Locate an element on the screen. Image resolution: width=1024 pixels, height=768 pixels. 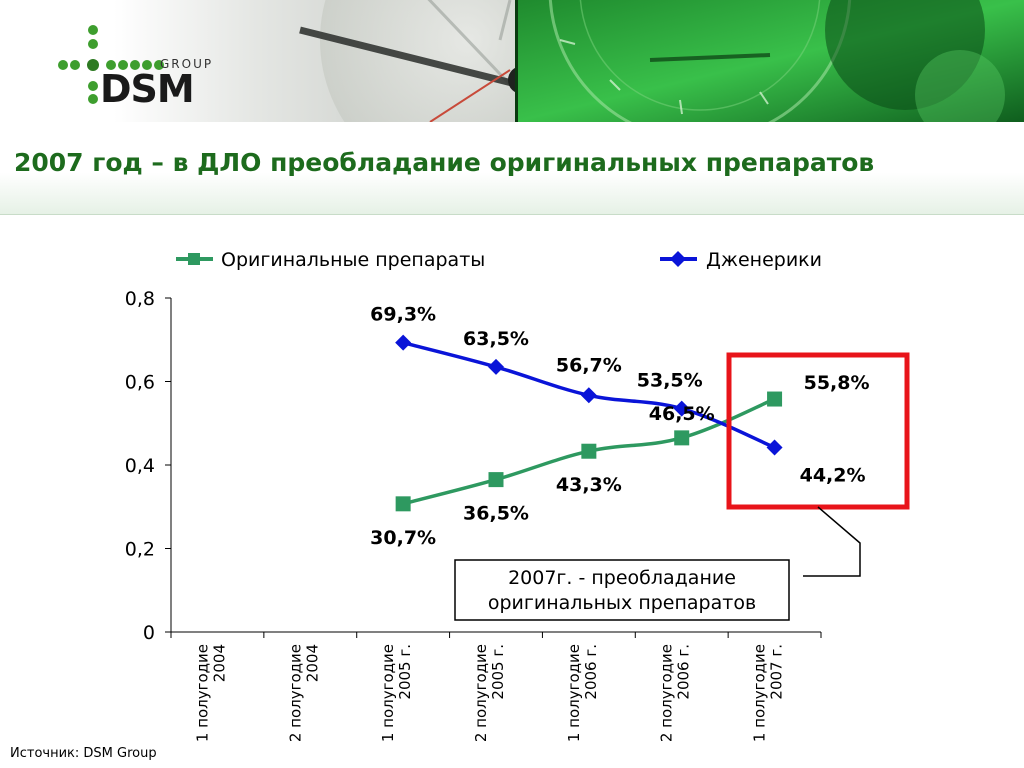
logo-cross-icon is located at coordinates (111, 64).